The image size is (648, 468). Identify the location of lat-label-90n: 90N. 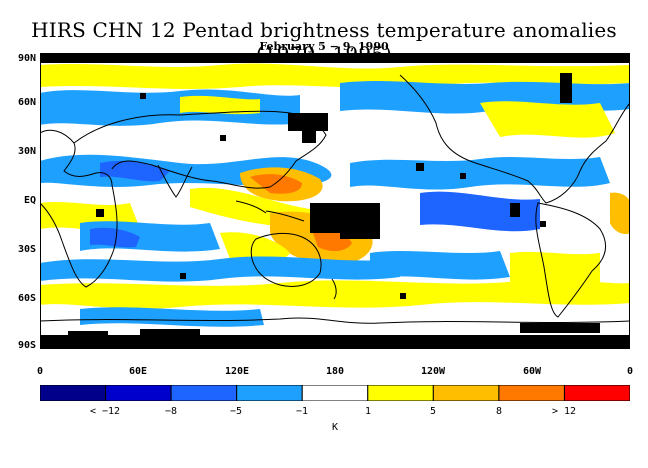
(26, 58).